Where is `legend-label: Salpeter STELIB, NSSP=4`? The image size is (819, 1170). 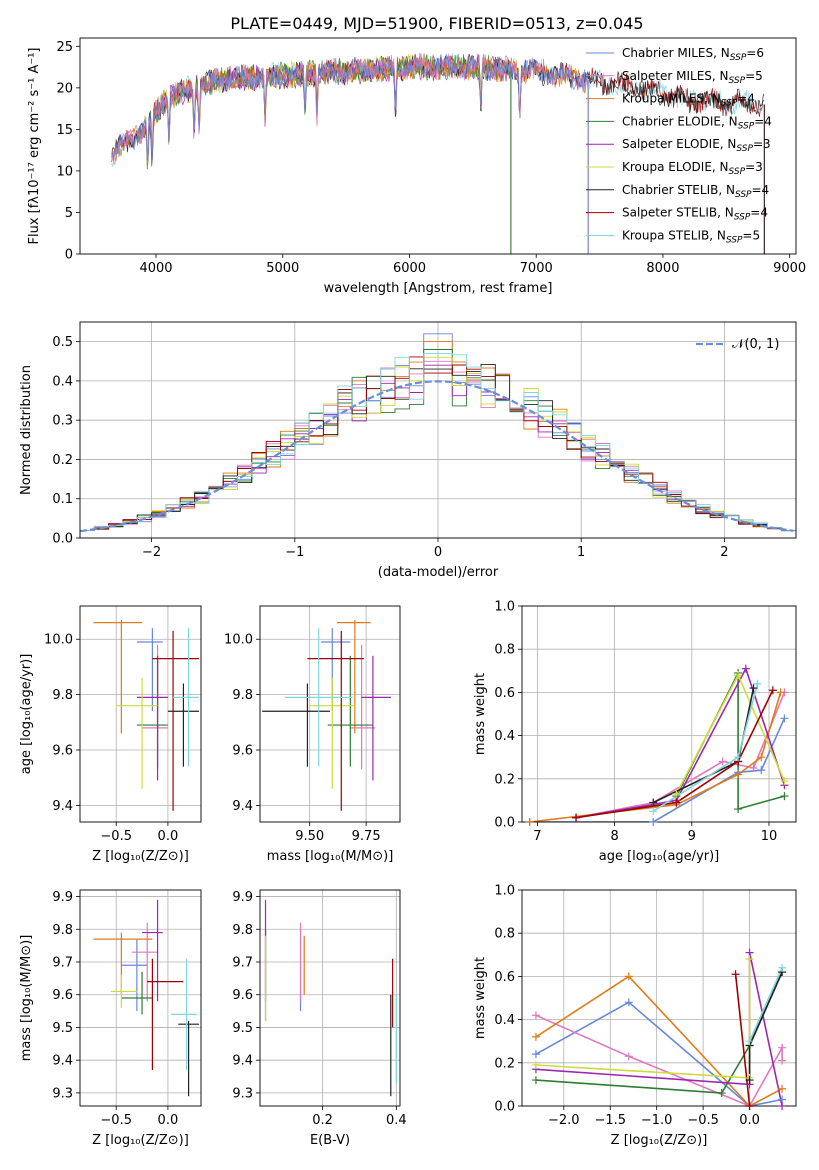 legend-label: Salpeter STELIB, NSSP=4 is located at coordinates (695, 214).